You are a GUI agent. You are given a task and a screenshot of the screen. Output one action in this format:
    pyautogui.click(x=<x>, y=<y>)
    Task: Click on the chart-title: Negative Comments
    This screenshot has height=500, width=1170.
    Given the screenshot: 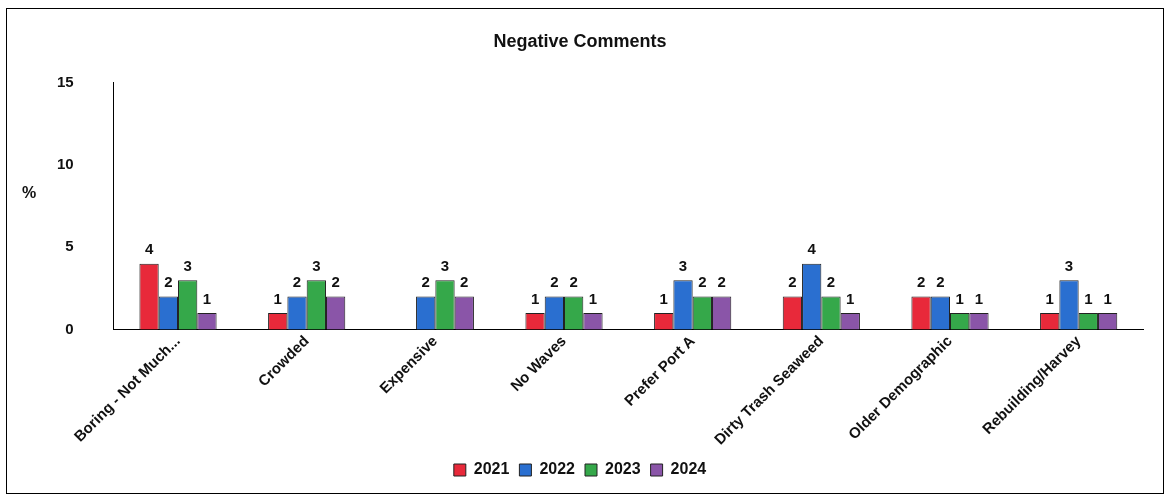 What is the action you would take?
    pyautogui.click(x=580, y=40)
    